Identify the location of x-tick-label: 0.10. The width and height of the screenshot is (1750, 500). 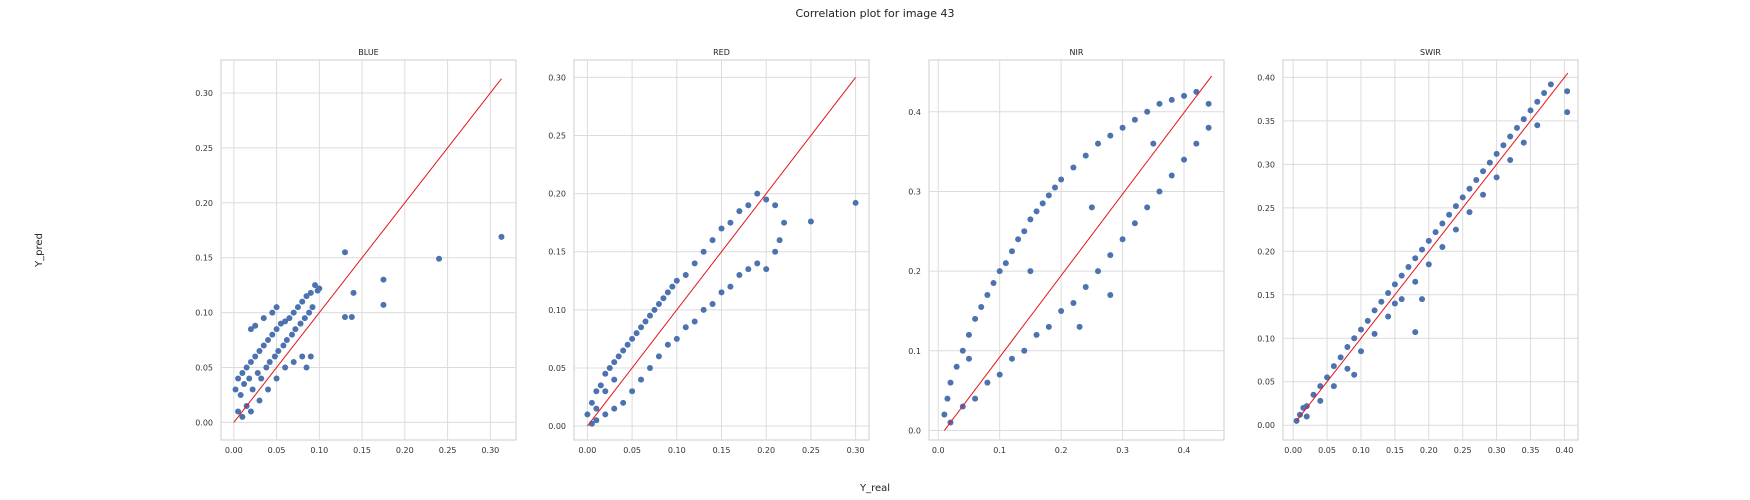
(319, 450).